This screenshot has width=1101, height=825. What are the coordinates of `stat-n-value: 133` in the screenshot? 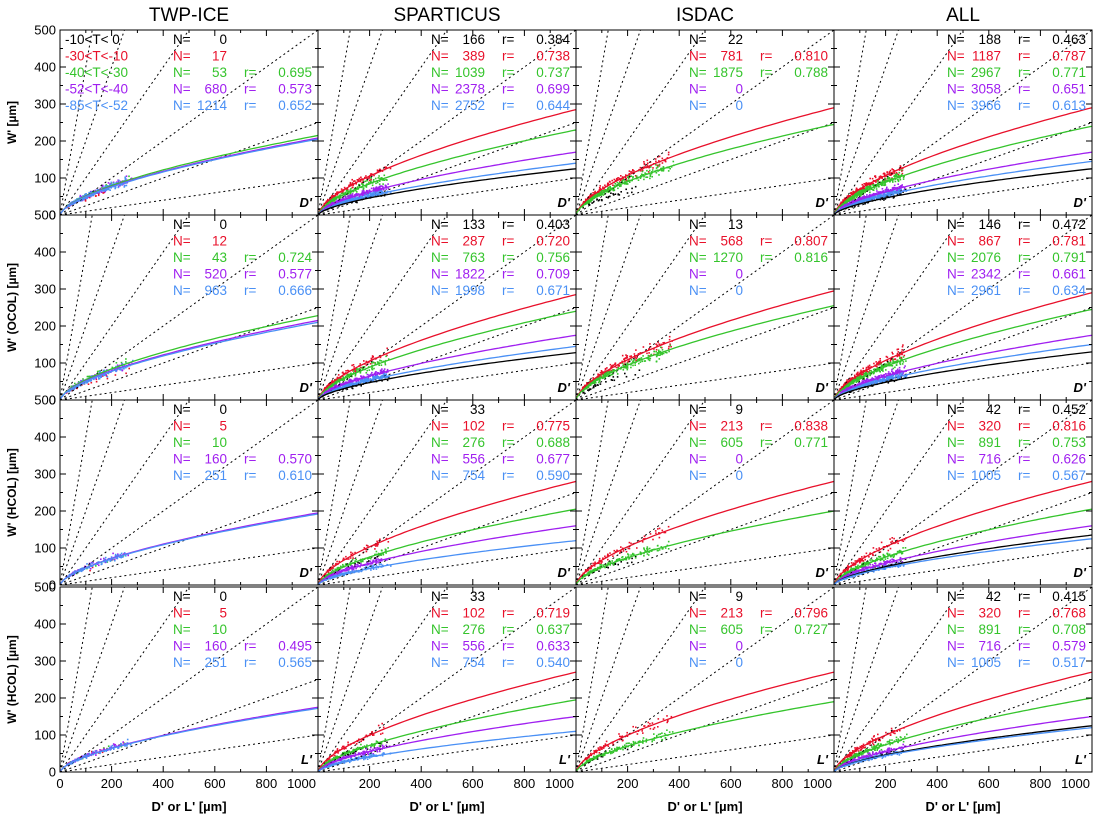 It's located at (473, 224).